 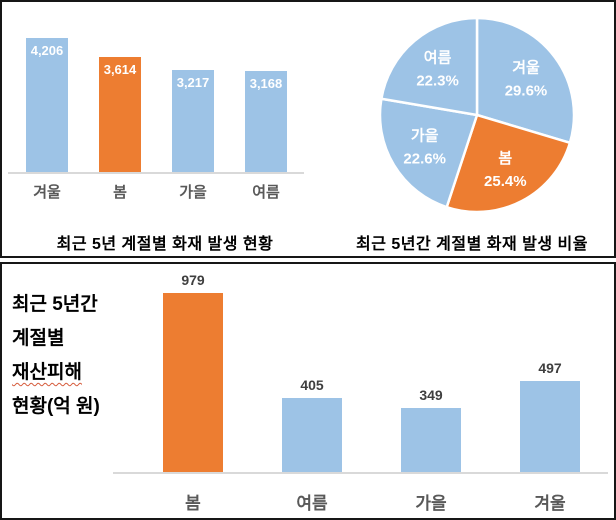 What do you see at coordinates (438, 57) in the screenshot?
I see `pie-slice-name-label: 여름` at bounding box center [438, 57].